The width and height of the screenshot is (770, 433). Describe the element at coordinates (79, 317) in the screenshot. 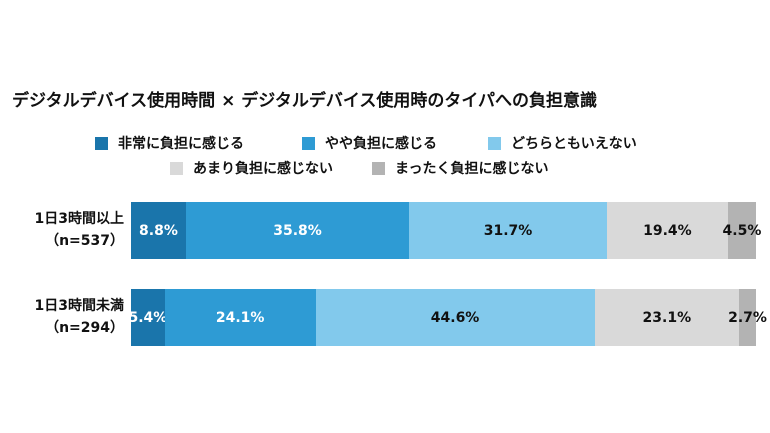

I see `row-label: 1日3時間未満 （n=294）` at that location.